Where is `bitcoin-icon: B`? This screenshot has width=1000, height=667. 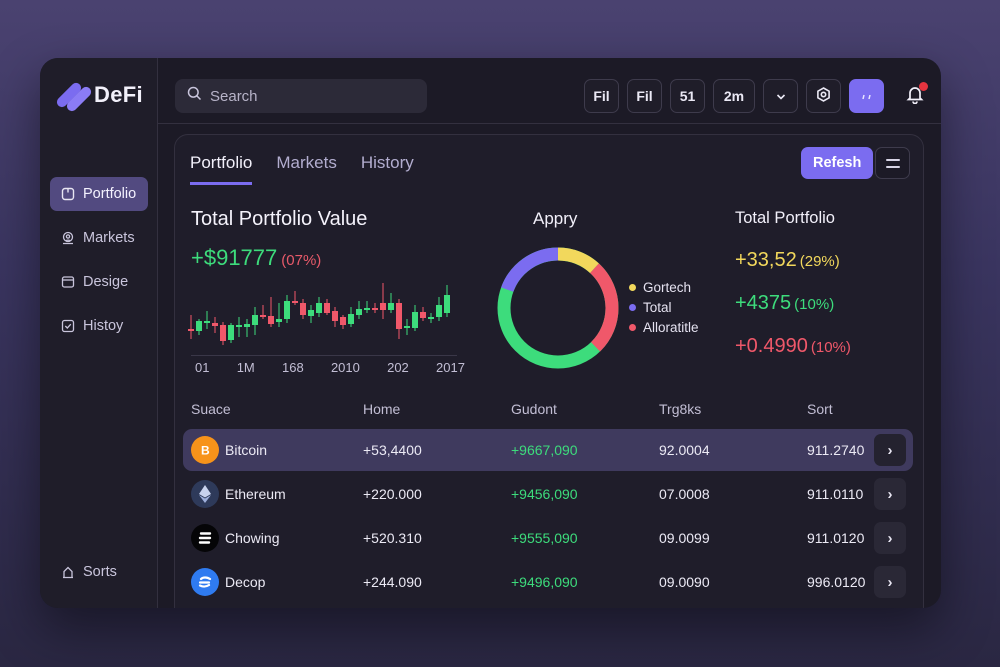
bitcoin-icon: B is located at coordinates (205, 450).